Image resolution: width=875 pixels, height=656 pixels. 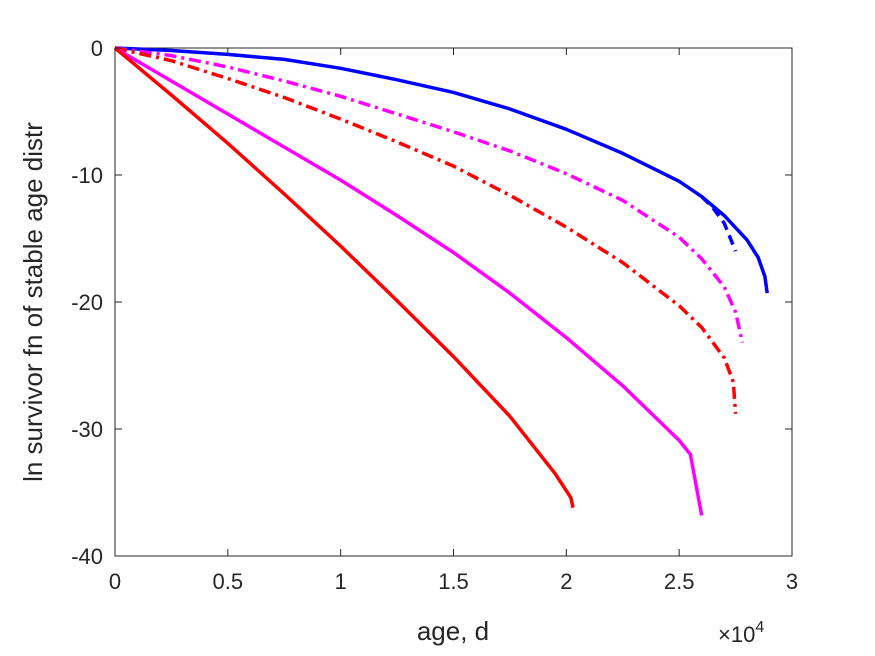 I want to click on x-multiplier-base: ×10, so click(x=736, y=634).